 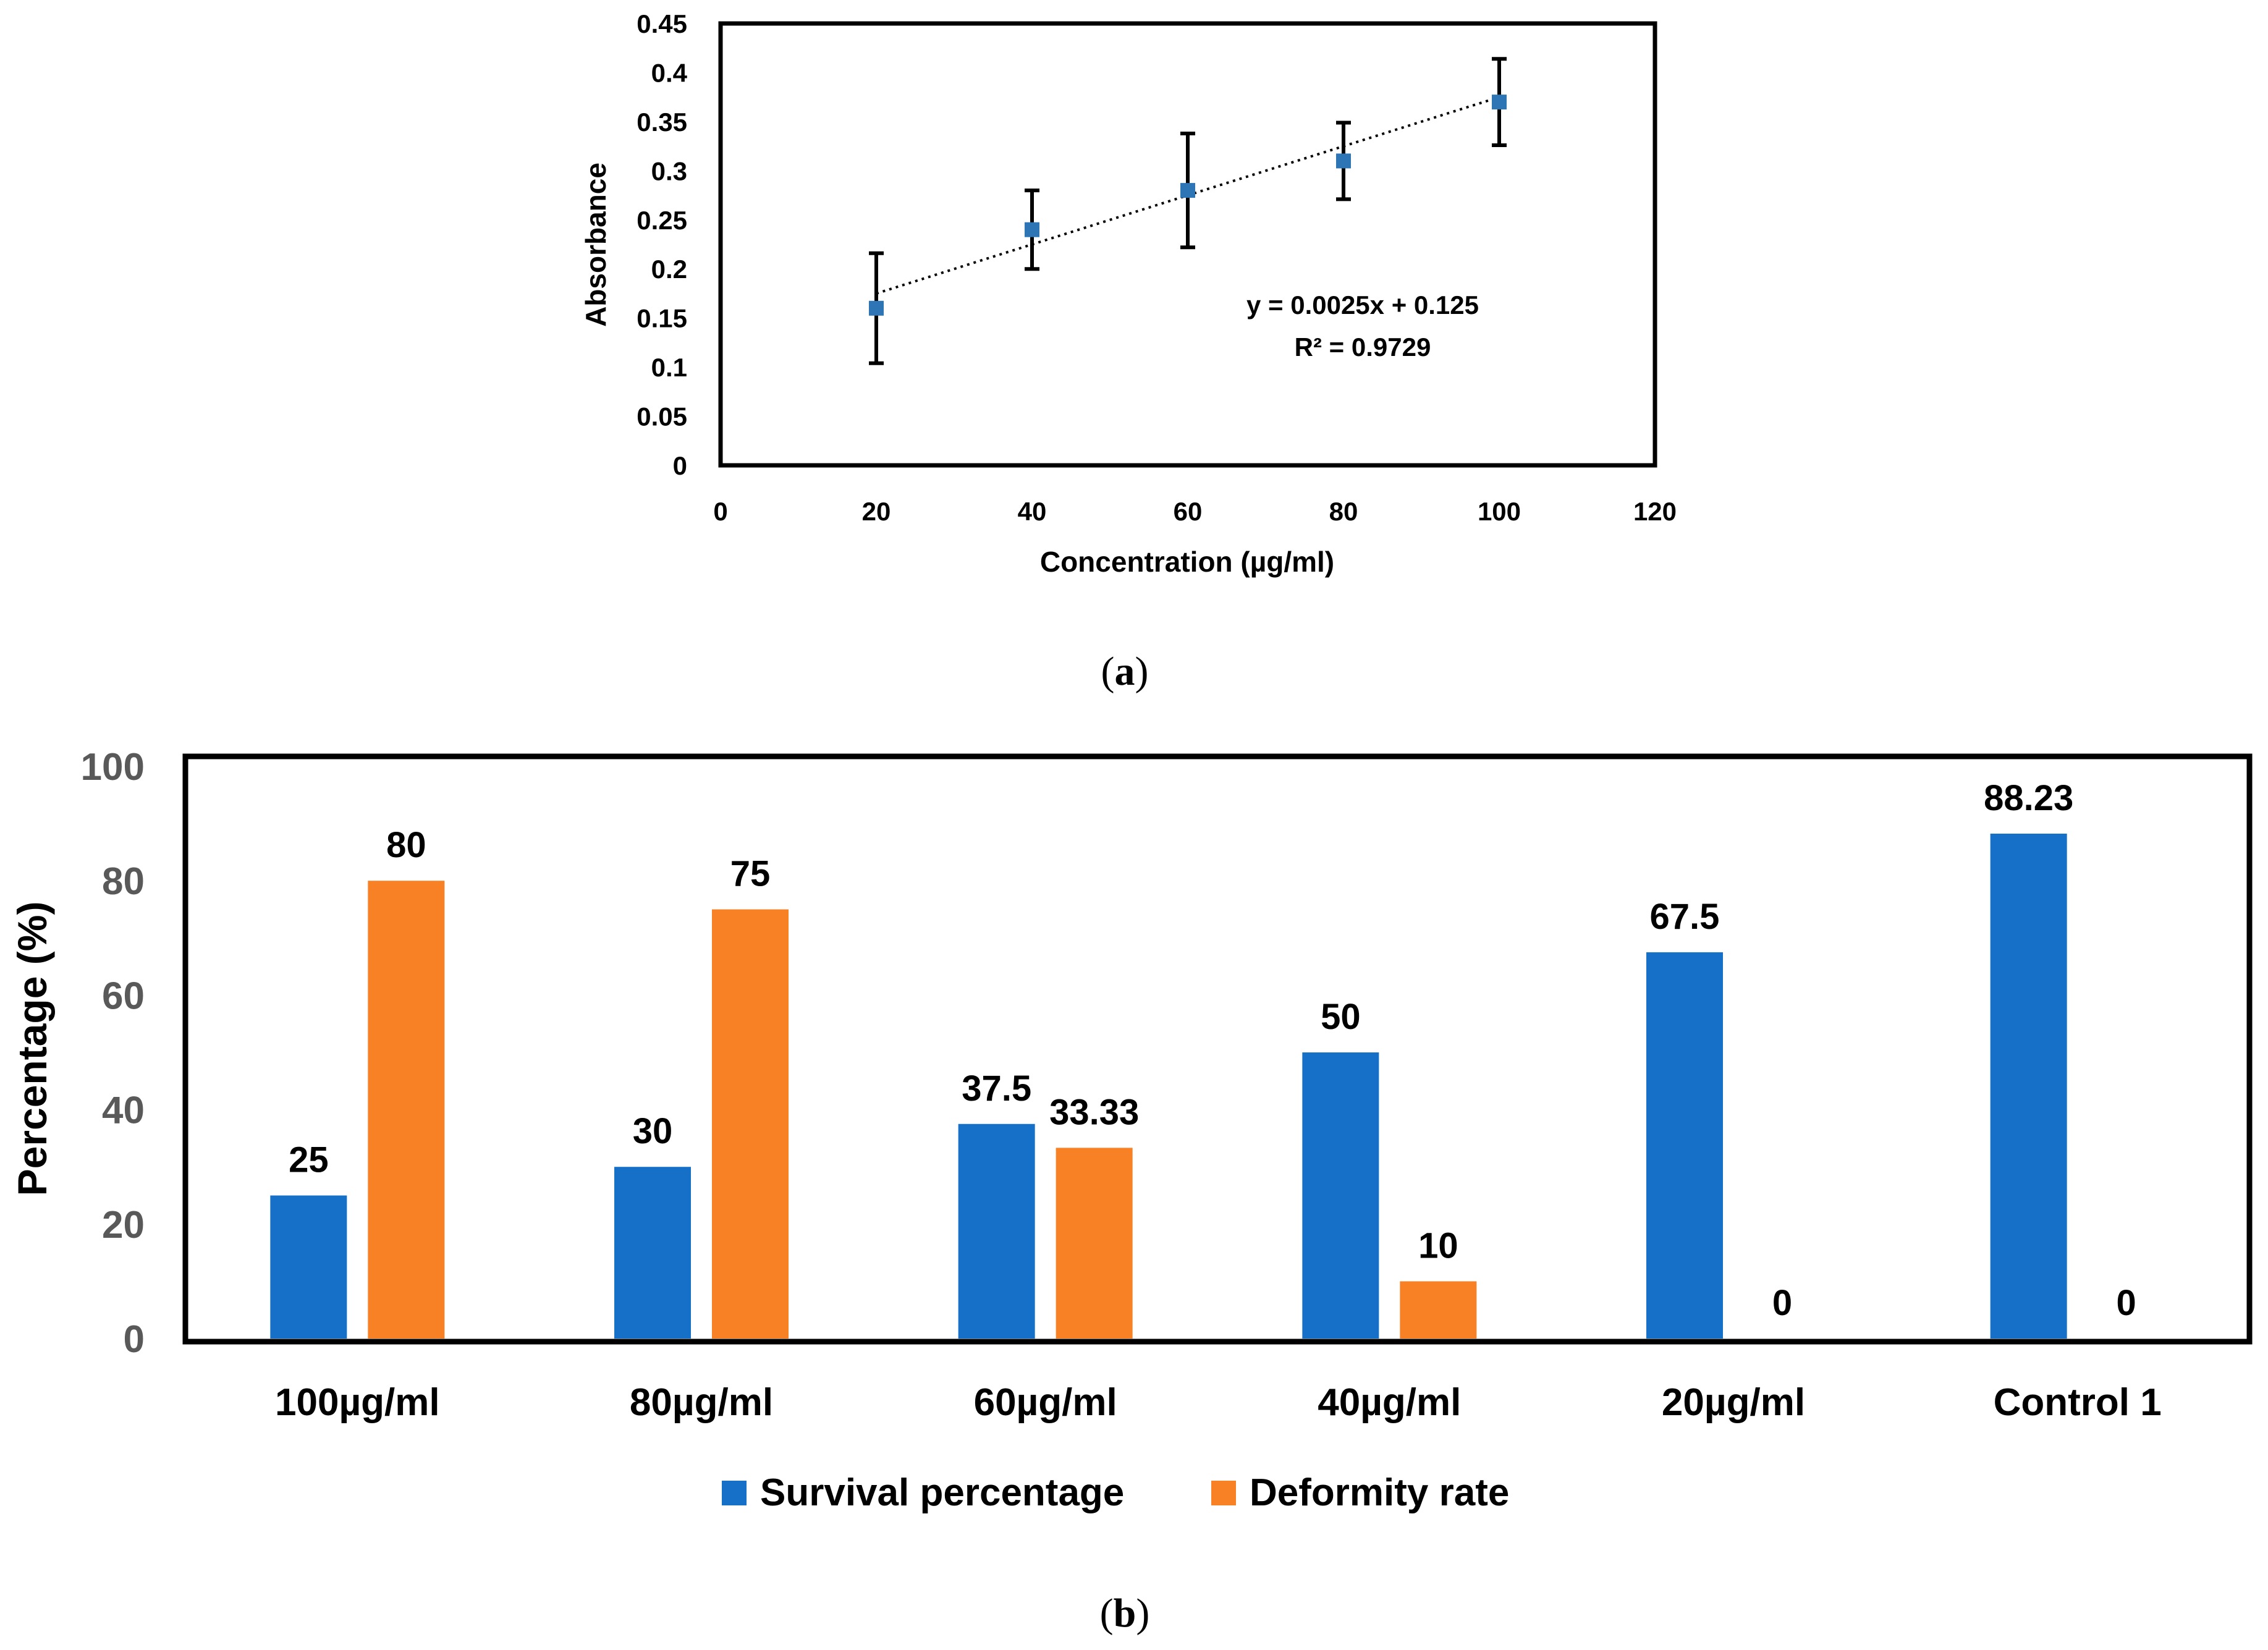 What do you see at coordinates (1188, 205) in the screenshot?
I see `data-points` at bounding box center [1188, 205].